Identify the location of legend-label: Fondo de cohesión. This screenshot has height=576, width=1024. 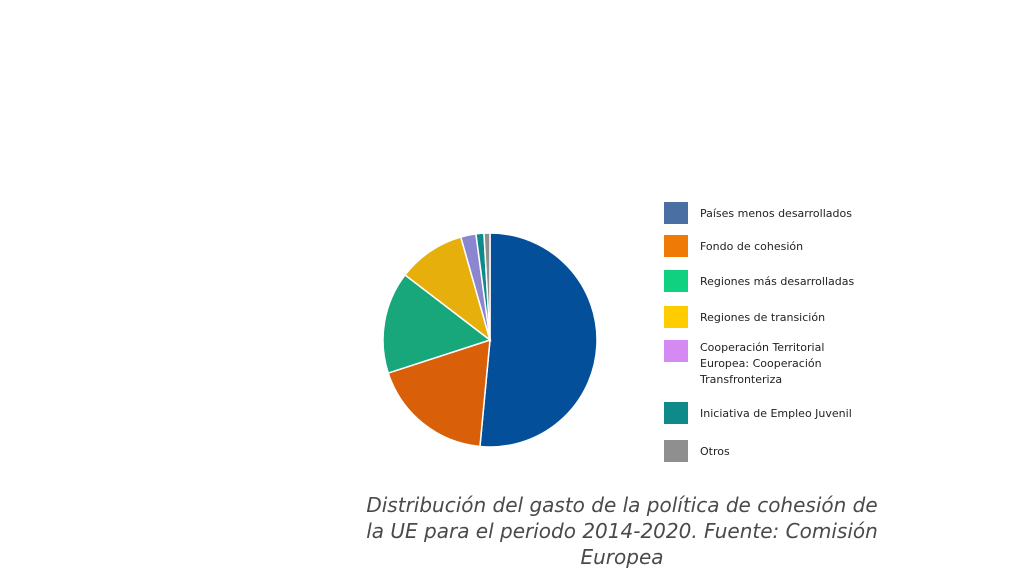
(752, 246).